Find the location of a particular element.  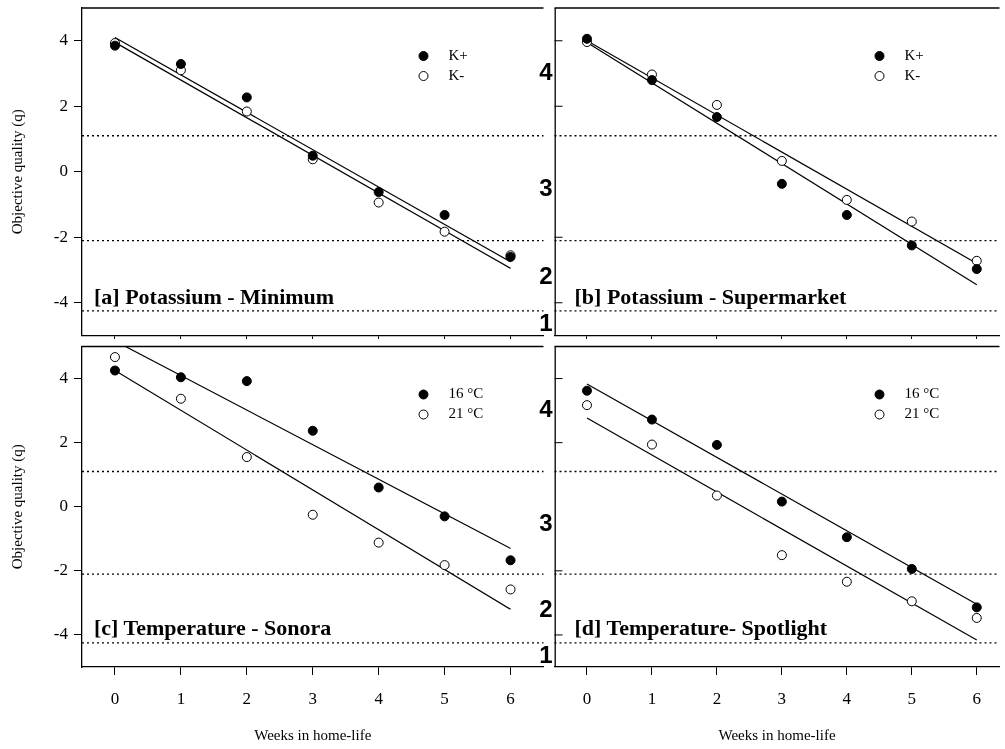

text: [a] Potassium - Minimum is located at coordinates (214, 296).